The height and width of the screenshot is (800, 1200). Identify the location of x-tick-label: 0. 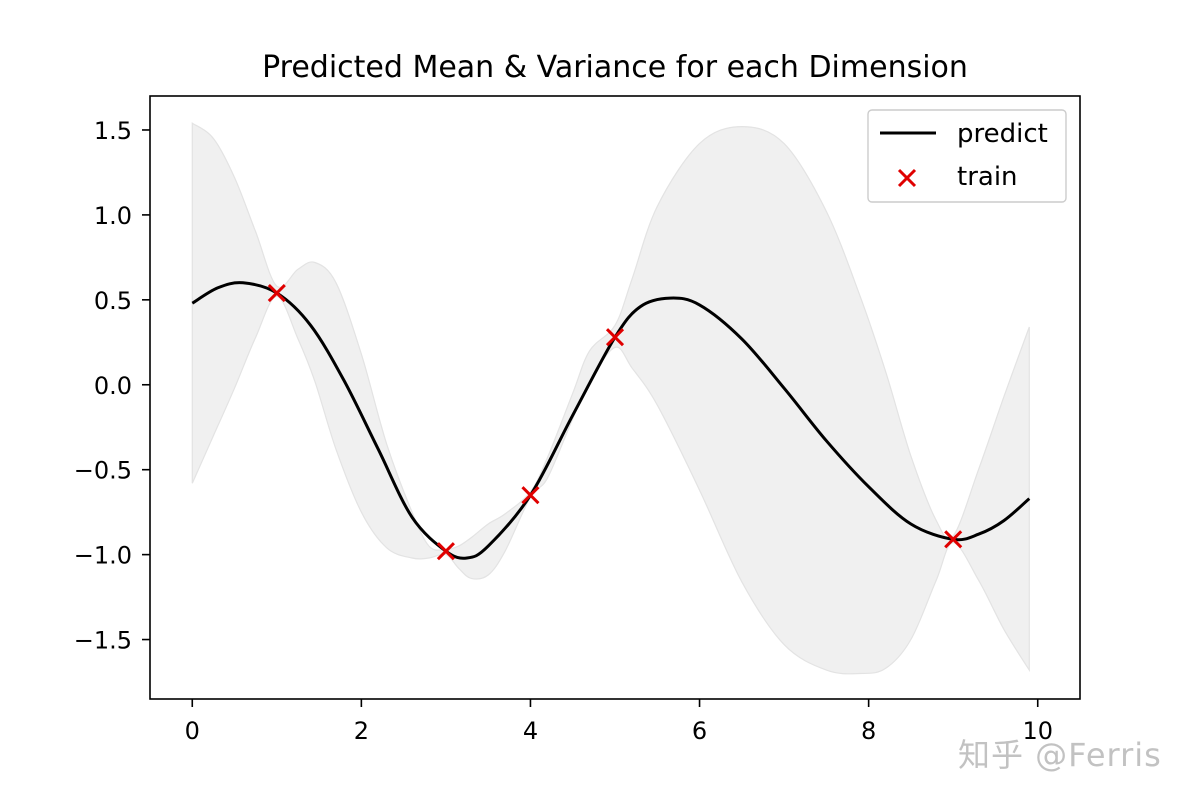
(192, 731).